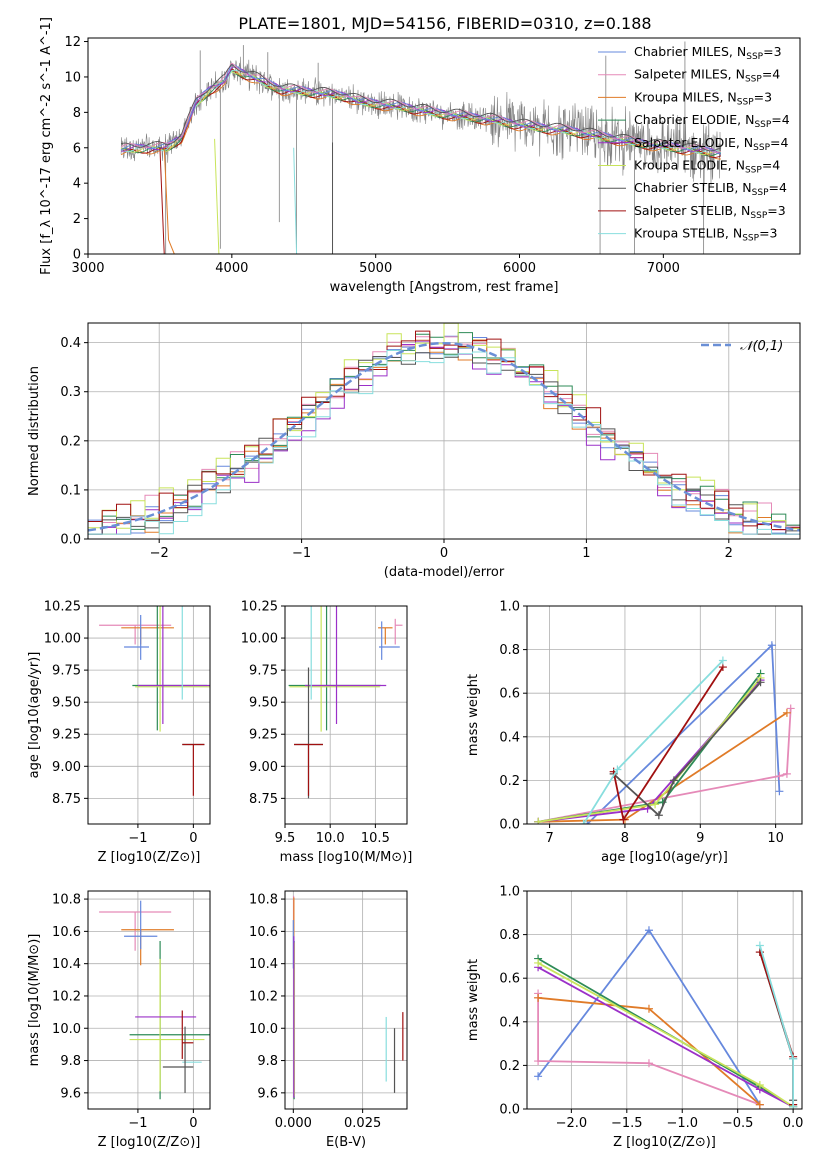  Describe the element at coordinates (509, 979) in the screenshot. I see `y-tick-label: 0.6` at that location.